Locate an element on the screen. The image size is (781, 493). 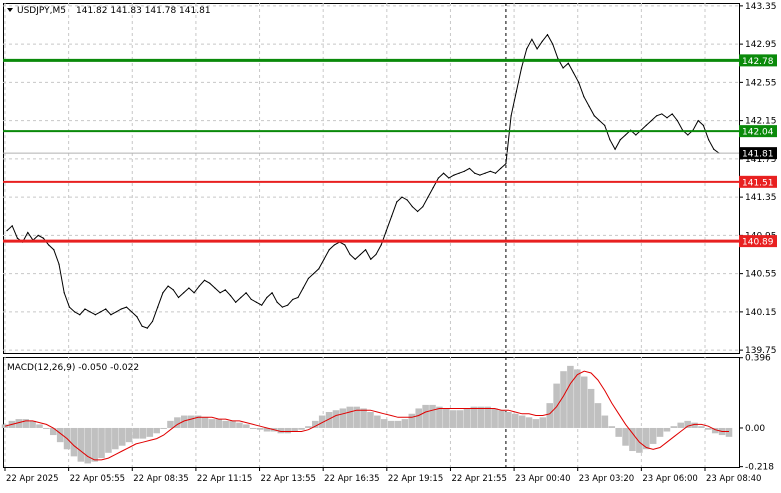
level-price-tag is located at coordinates (758, 241).